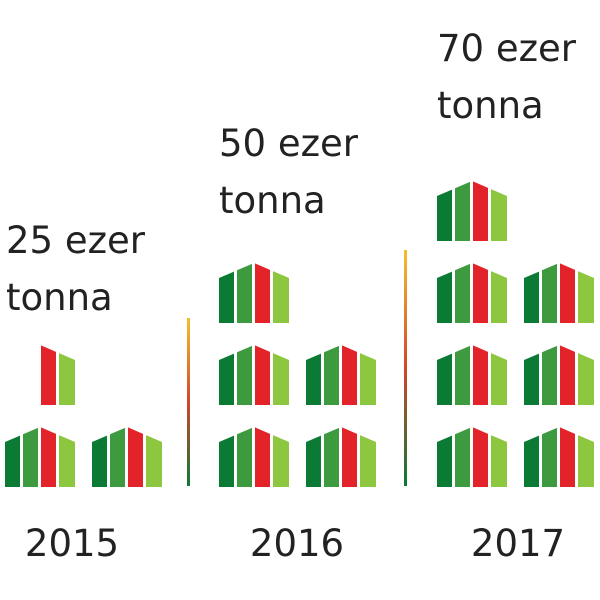 This screenshot has width=600, height=600. I want to click on value-label-2017: 70 ezer tonna, so click(518, 77).